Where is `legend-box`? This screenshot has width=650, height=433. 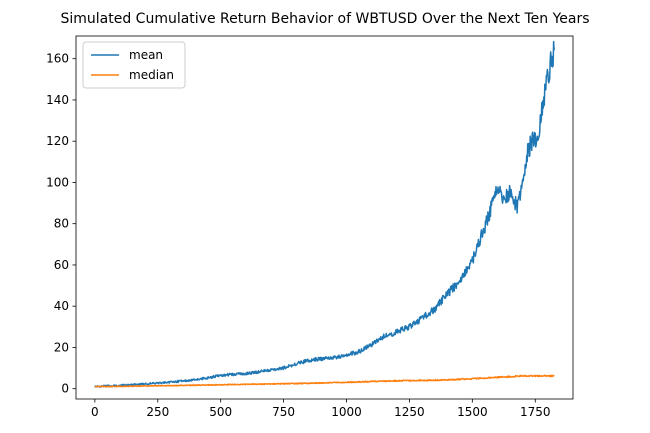
legend-box is located at coordinates (134, 65).